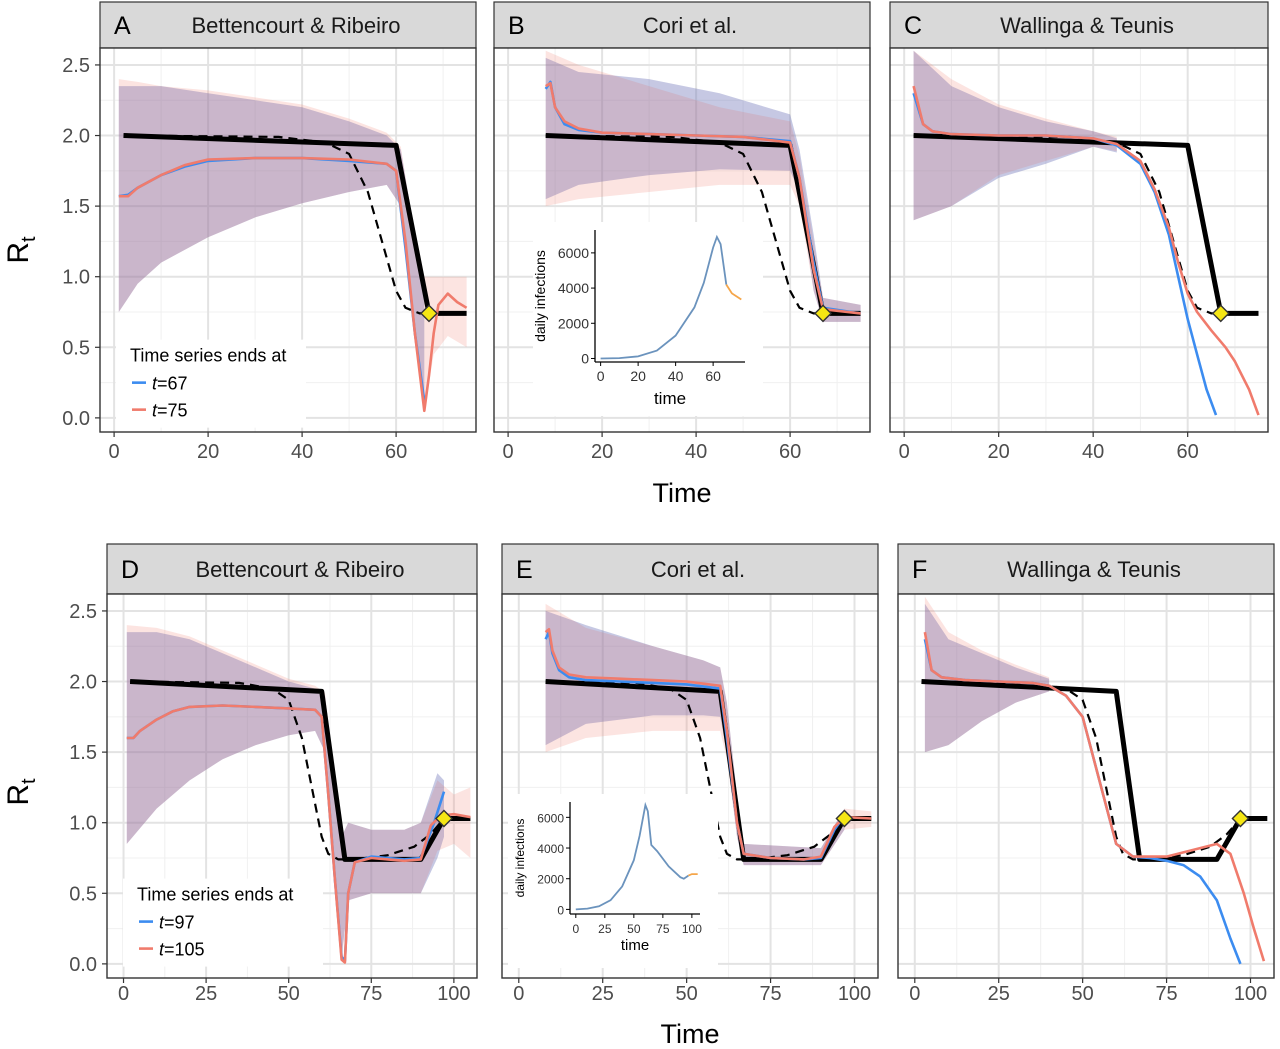 The height and width of the screenshot is (1049, 1280). I want to click on inset-x-tick-label: 75, so click(663, 929).